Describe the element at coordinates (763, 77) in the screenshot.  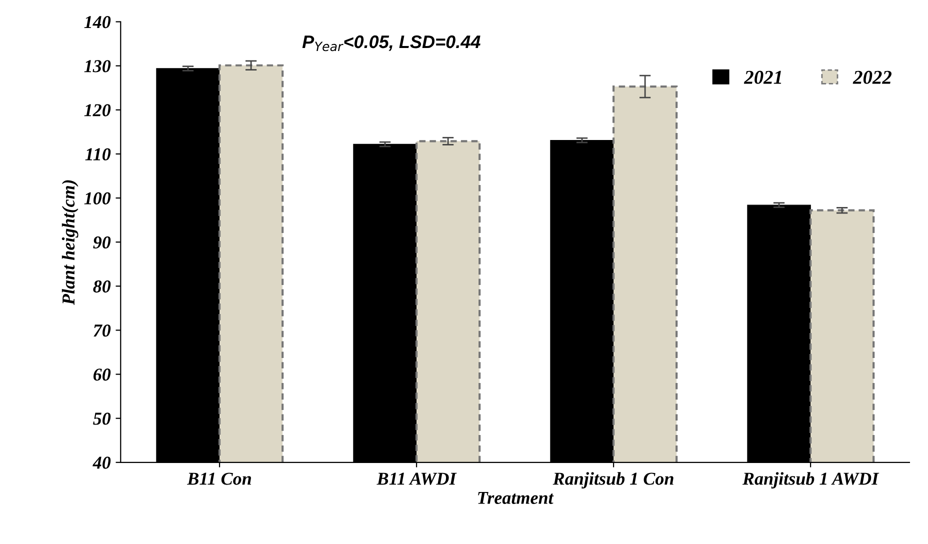
I see `legend-label: 2021` at that location.